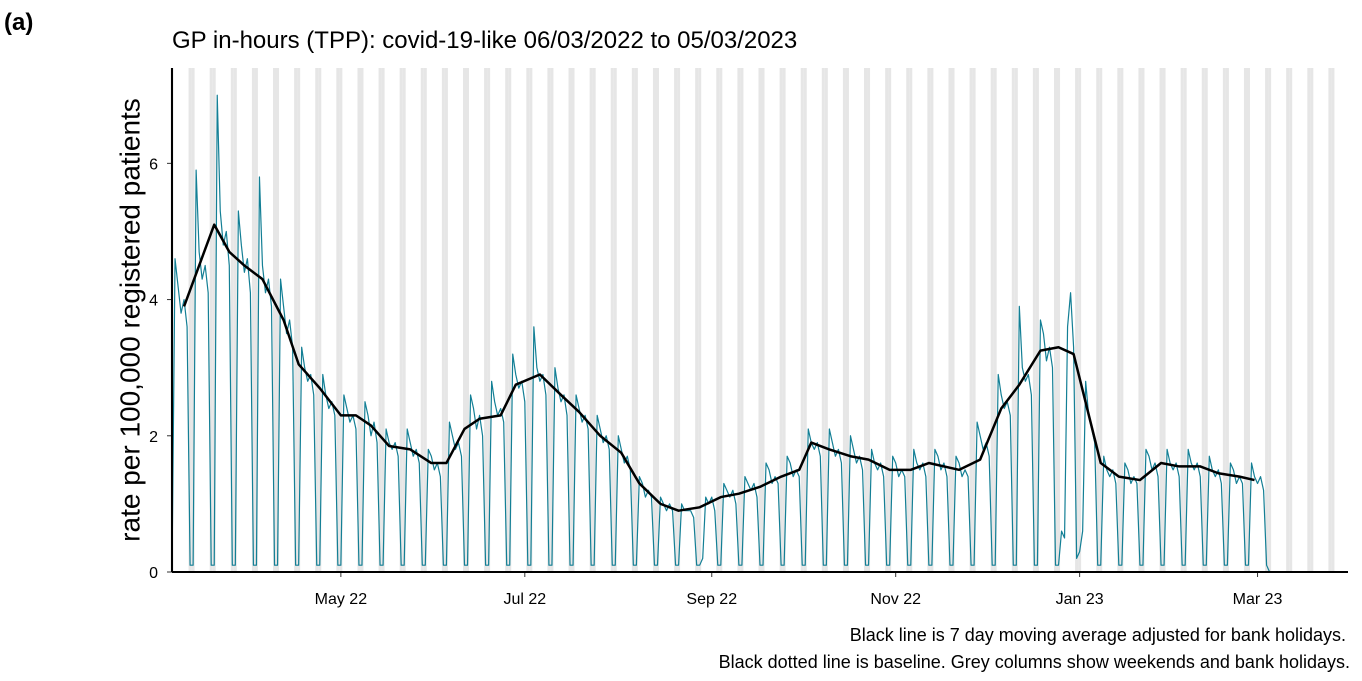  What do you see at coordinates (153, 164) in the screenshot?
I see `y-tick-label: 6` at bounding box center [153, 164].